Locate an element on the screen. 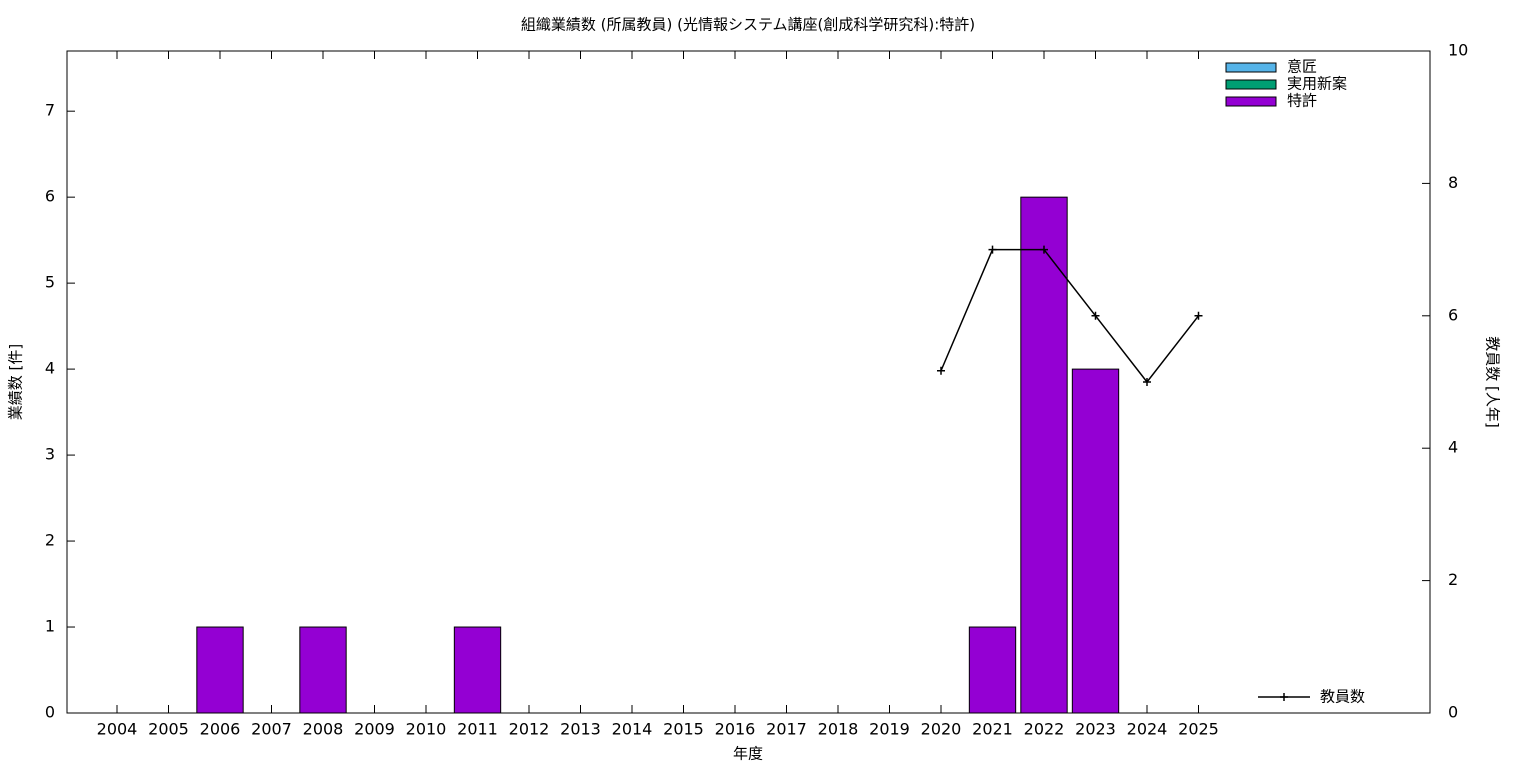 The image size is (1536, 768). y-tick-label: 1 is located at coordinates (50, 626).